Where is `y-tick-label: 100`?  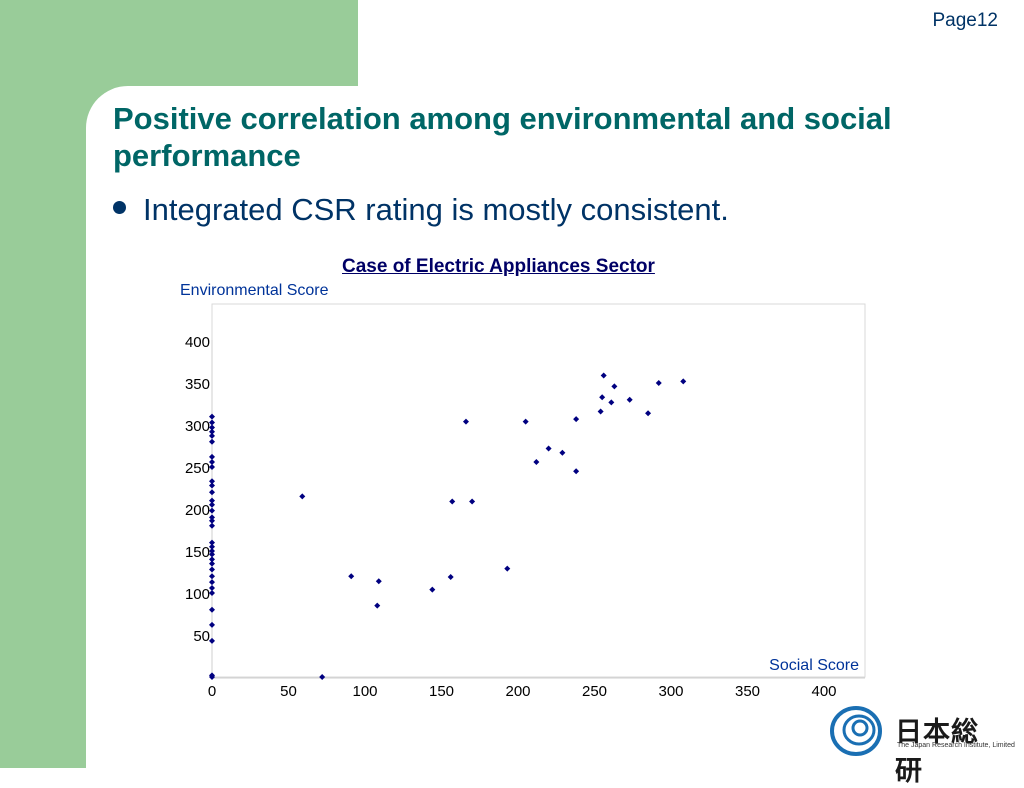
y-tick-label: 100 is located at coordinates (197, 594).